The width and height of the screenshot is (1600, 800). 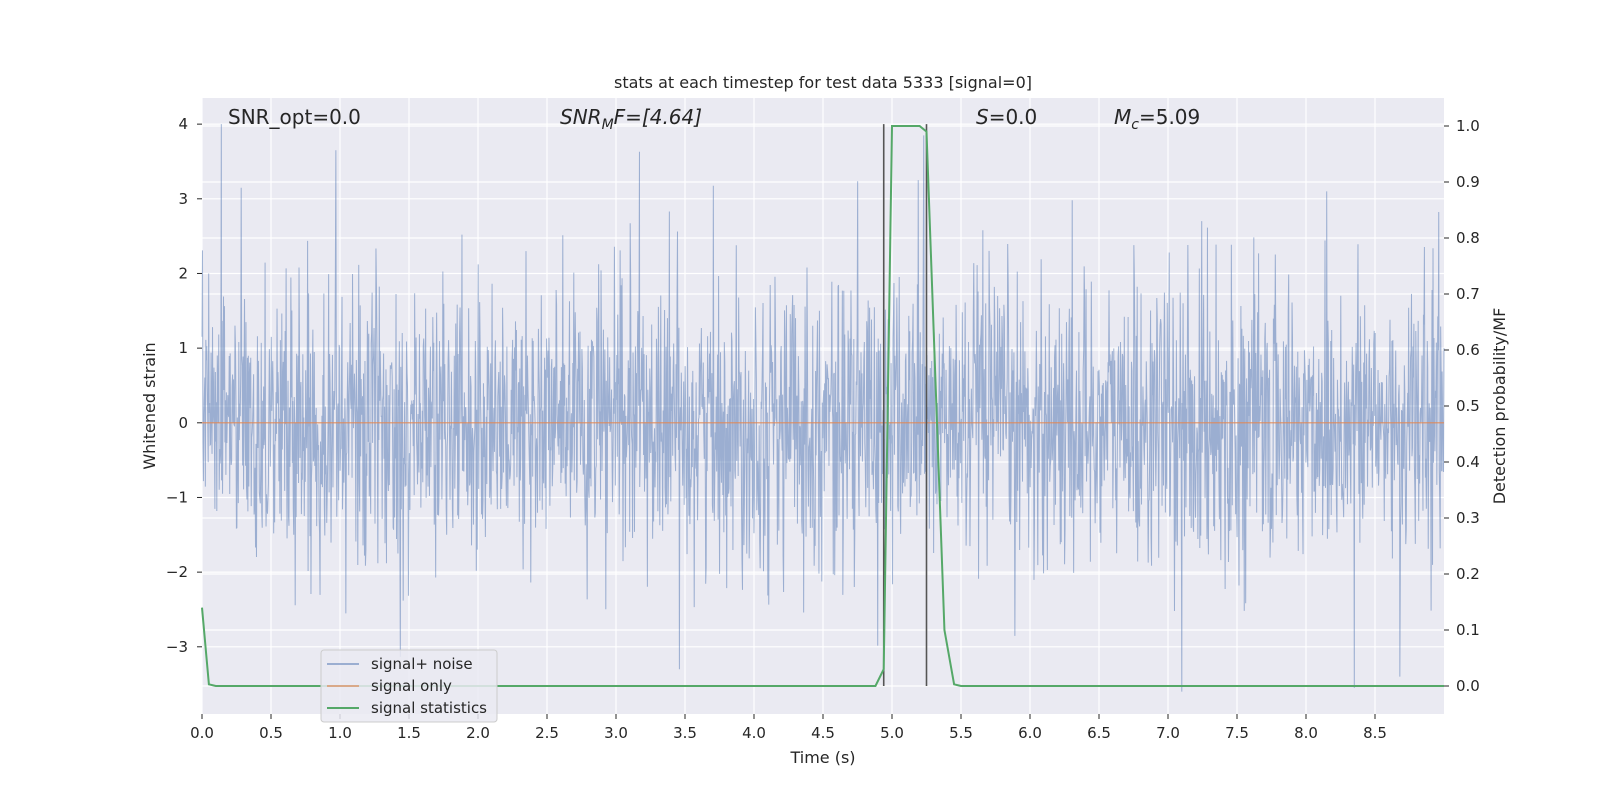 What do you see at coordinates (429, 708) in the screenshot?
I see `legend-label-signal-statistics: signal statistics` at bounding box center [429, 708].